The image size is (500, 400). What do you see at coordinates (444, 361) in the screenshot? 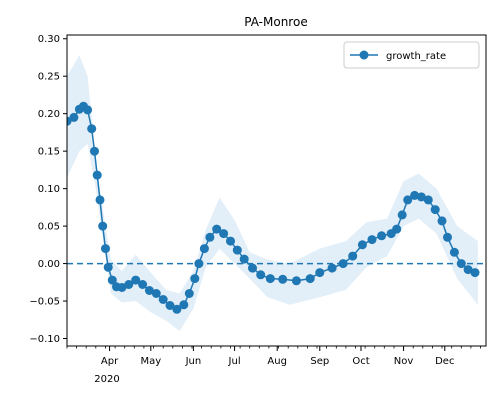
I see `x-tick-label: Dec` at bounding box center [444, 361].